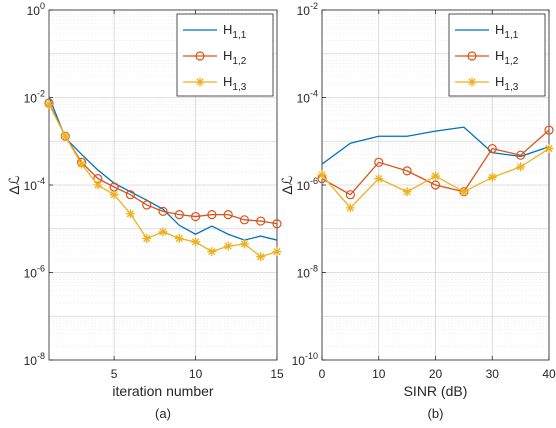  What do you see at coordinates (163, 391) in the screenshot?
I see `x-axis-label: iteration number` at bounding box center [163, 391].